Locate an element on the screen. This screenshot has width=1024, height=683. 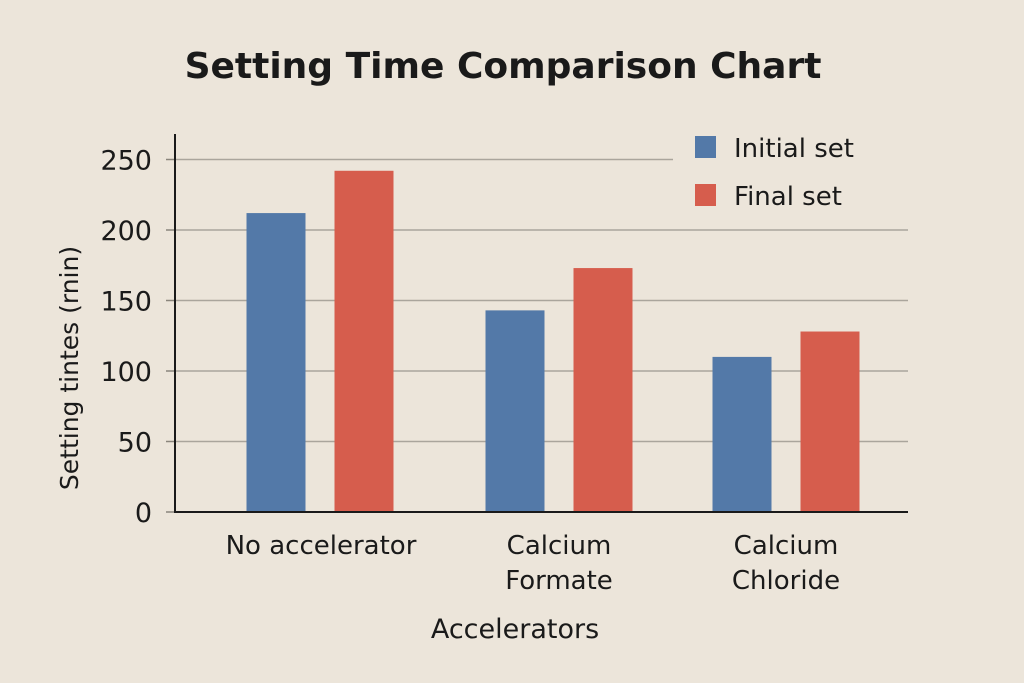
y-tick-label: 100 is located at coordinates (126, 372).